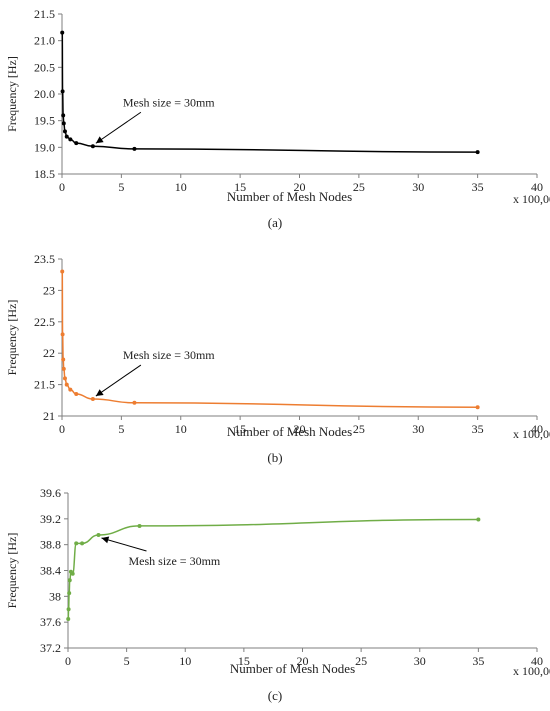  Describe the element at coordinates (275, 457) in the screenshot. I see `panel-label-b: (b)` at that location.